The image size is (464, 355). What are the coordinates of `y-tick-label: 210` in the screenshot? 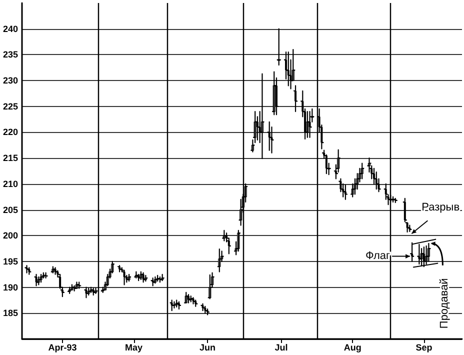 It's located at (10, 183).